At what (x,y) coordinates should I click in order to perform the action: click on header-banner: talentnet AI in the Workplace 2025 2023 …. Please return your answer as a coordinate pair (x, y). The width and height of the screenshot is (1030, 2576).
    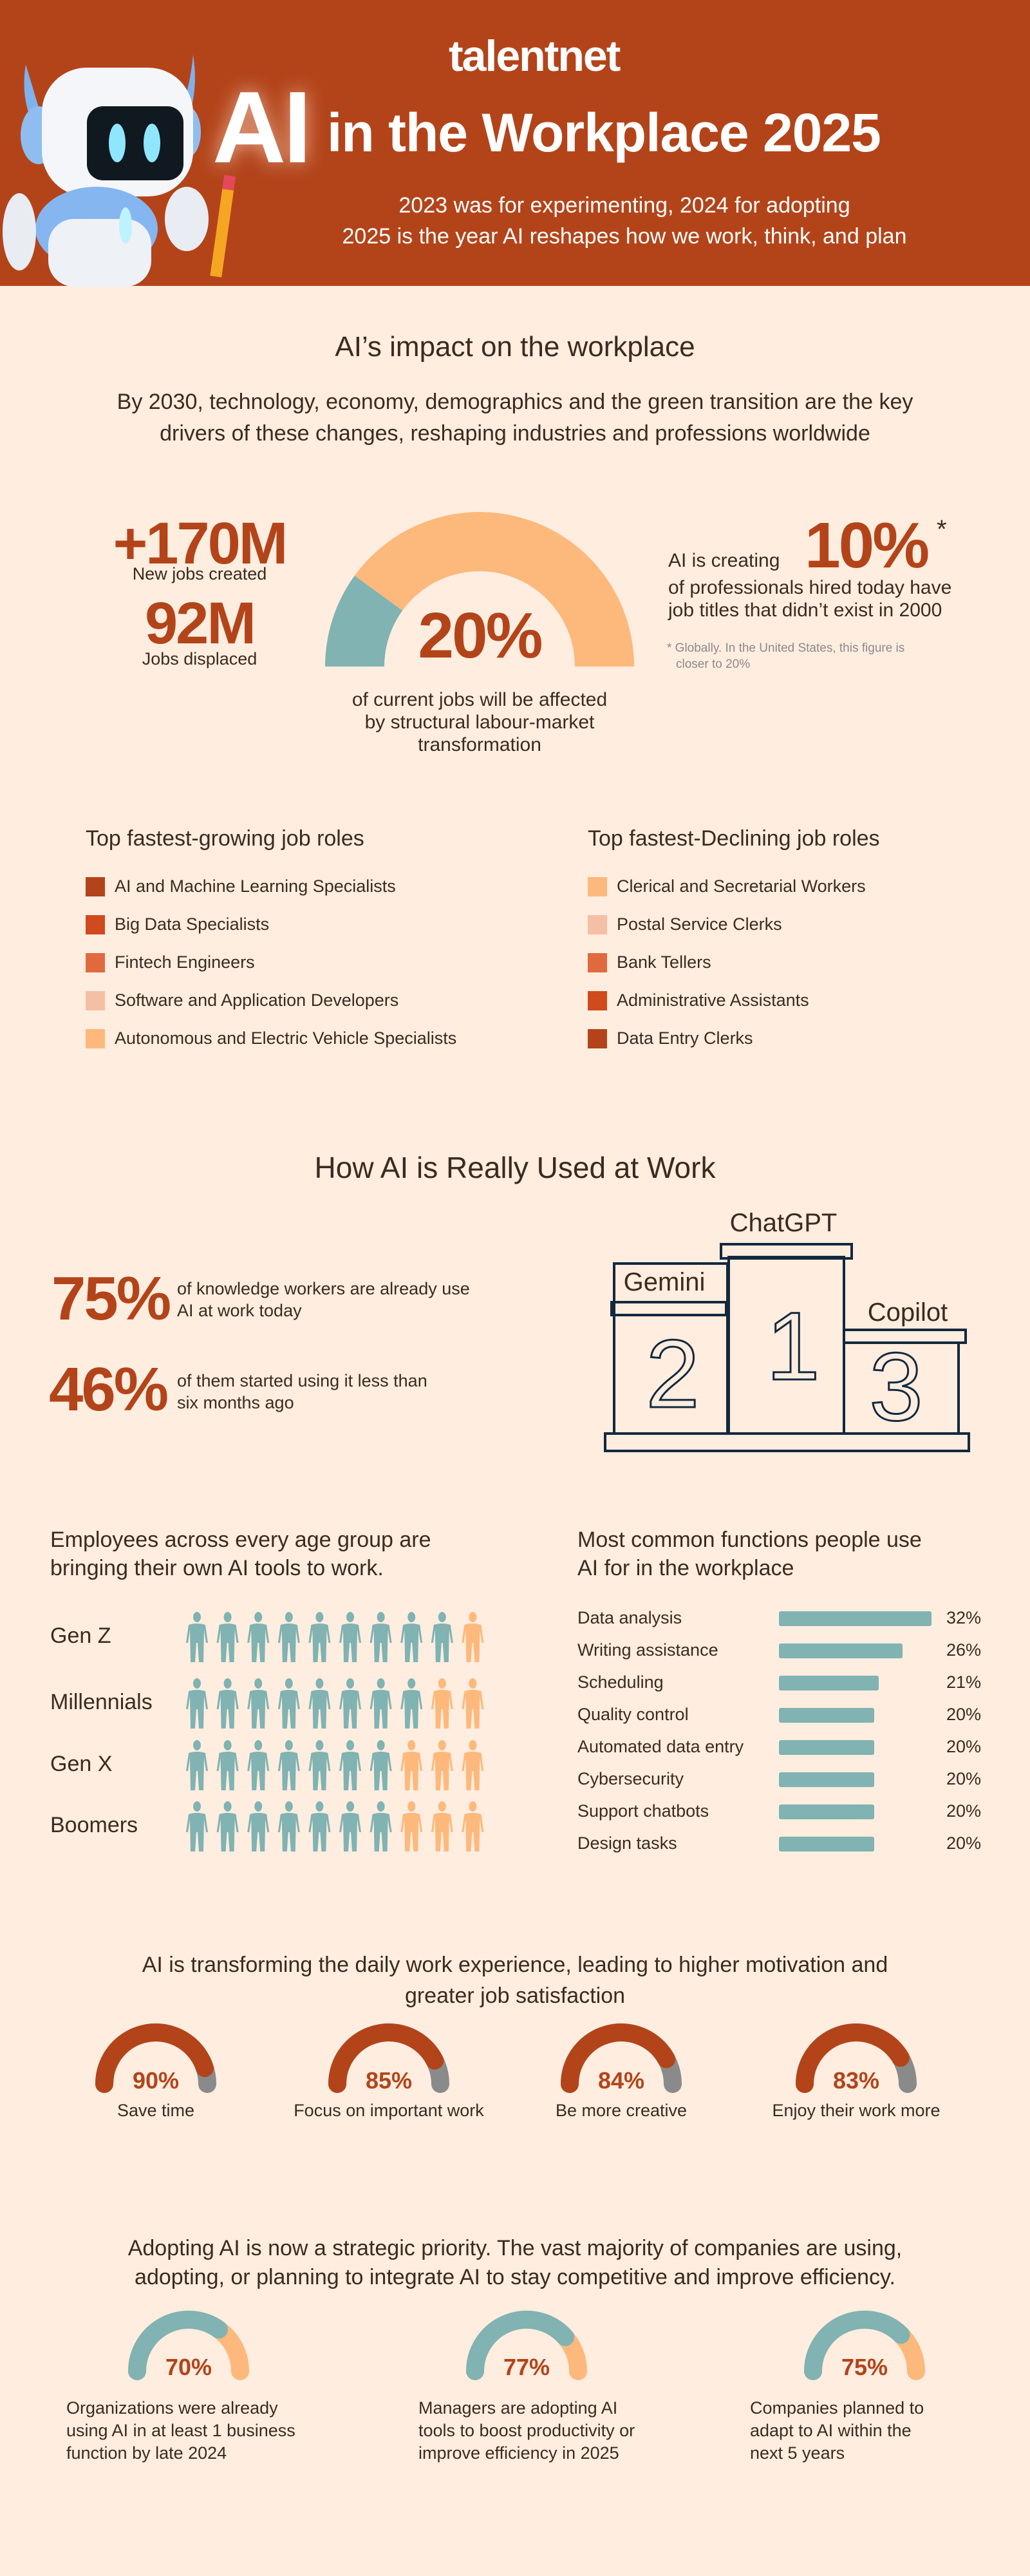
    Looking at the image, I should click on (515, 143).